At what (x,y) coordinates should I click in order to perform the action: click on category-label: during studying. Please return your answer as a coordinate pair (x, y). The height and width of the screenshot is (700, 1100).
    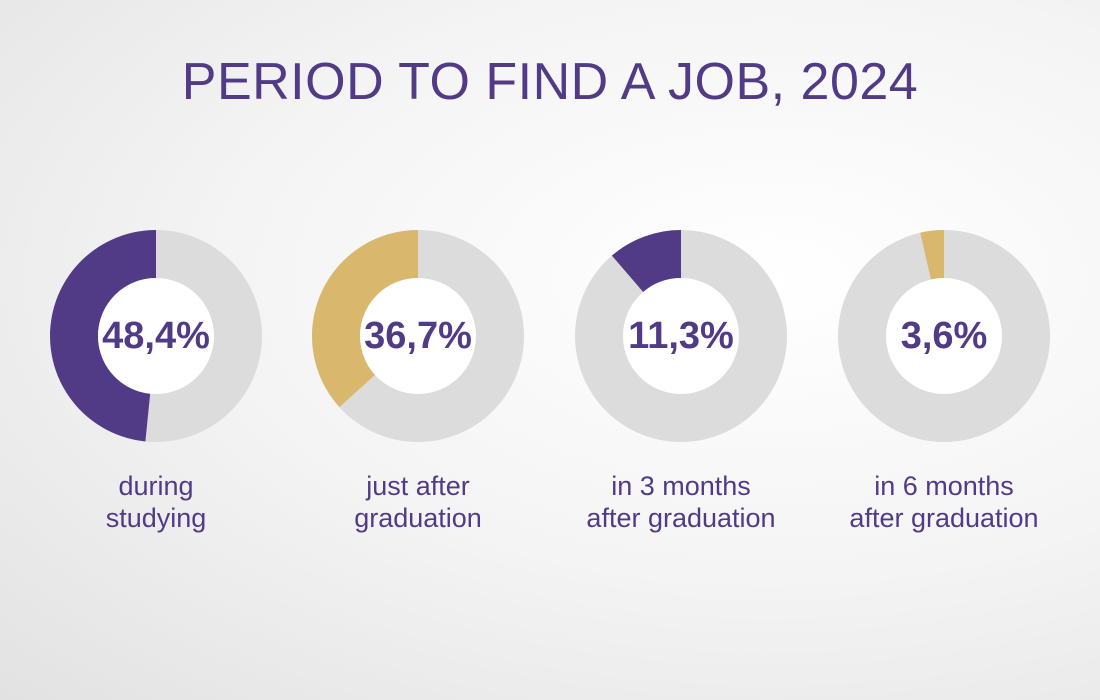
    Looking at the image, I should click on (156, 502).